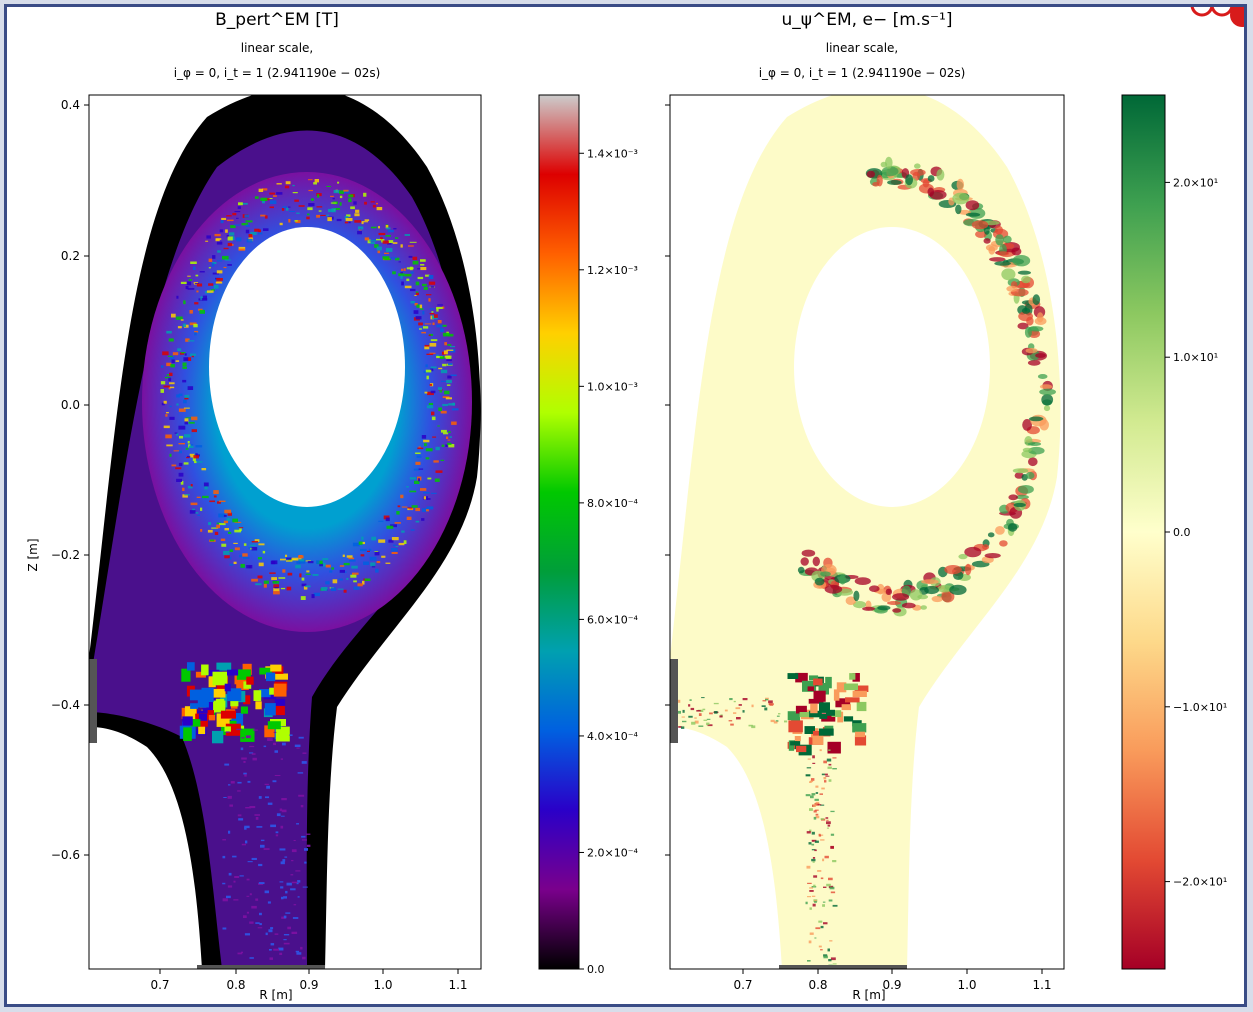 Image resolution: width=1253 pixels, height=1012 pixels. Describe the element at coordinates (892, 367) in the screenshot. I see `plasma-hole-right` at that location.